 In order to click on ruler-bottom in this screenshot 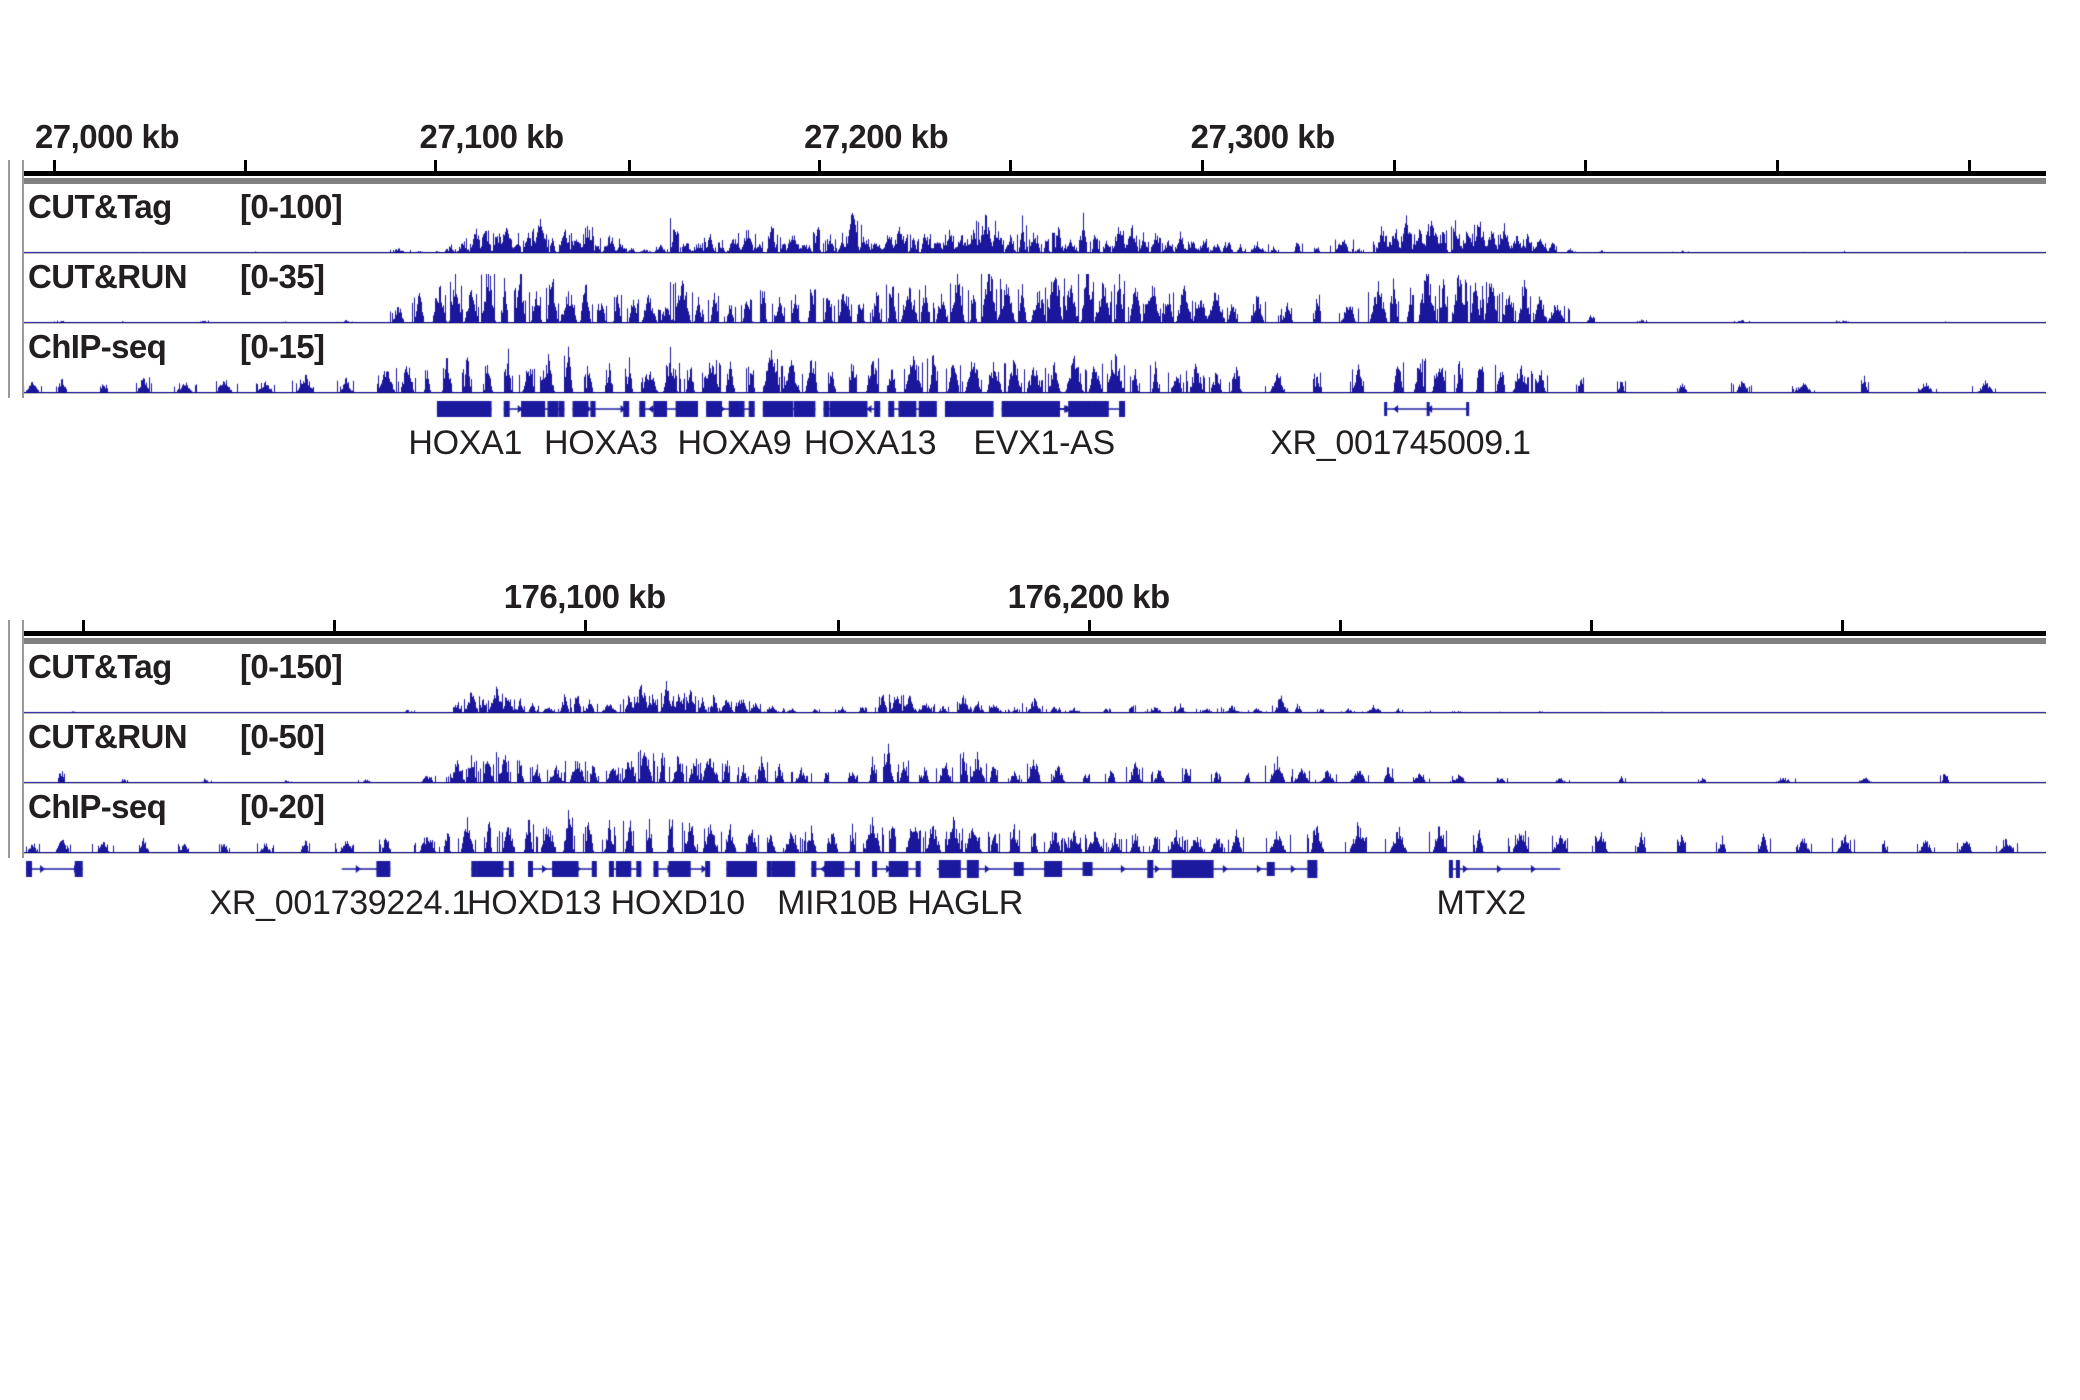, I will do `click(1040, 628)`.